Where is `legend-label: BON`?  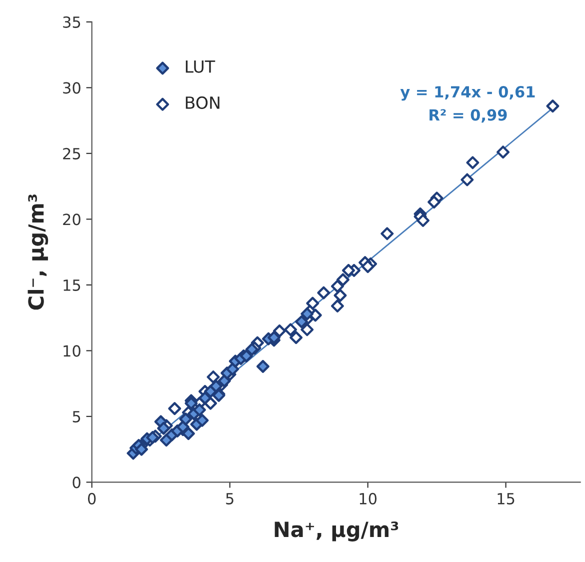 legend-label: BON is located at coordinates (203, 102).